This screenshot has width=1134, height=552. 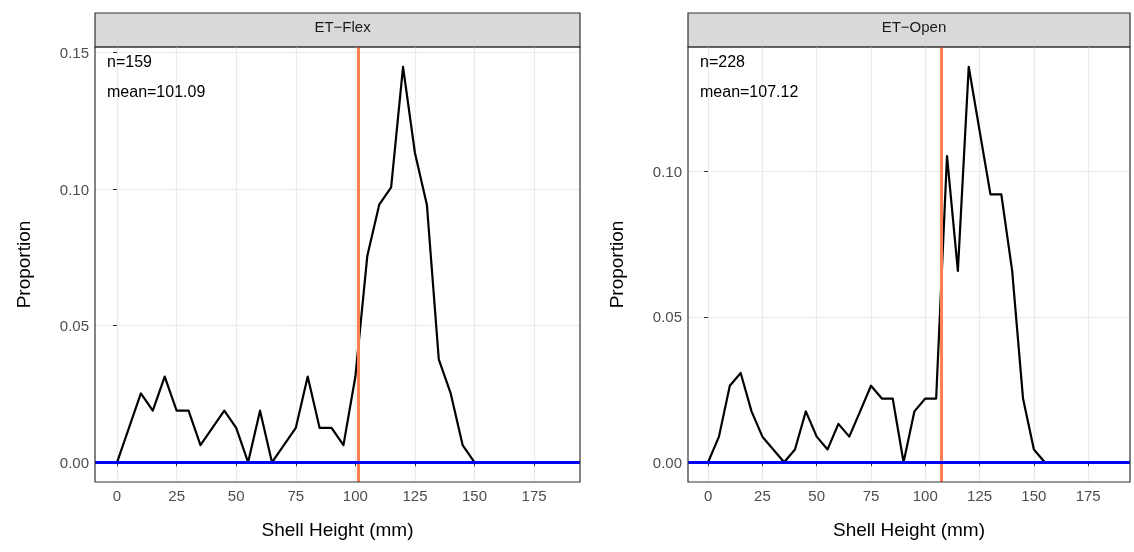 I want to click on annotation: n=228, so click(x=723, y=61).